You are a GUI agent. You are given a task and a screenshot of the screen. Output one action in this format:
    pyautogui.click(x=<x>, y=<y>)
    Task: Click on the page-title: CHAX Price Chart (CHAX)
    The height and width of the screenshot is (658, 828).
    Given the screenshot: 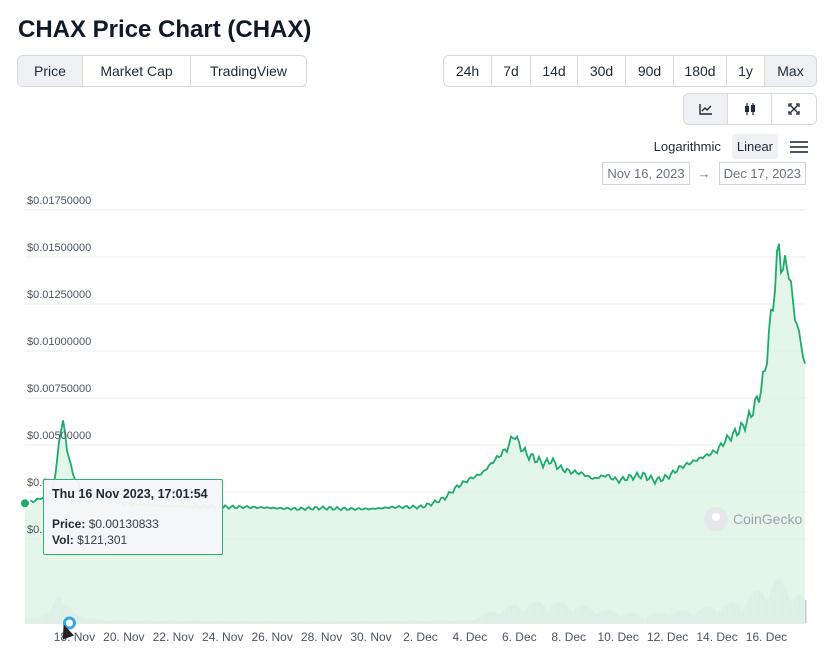 What is the action you would take?
    pyautogui.click(x=165, y=29)
    